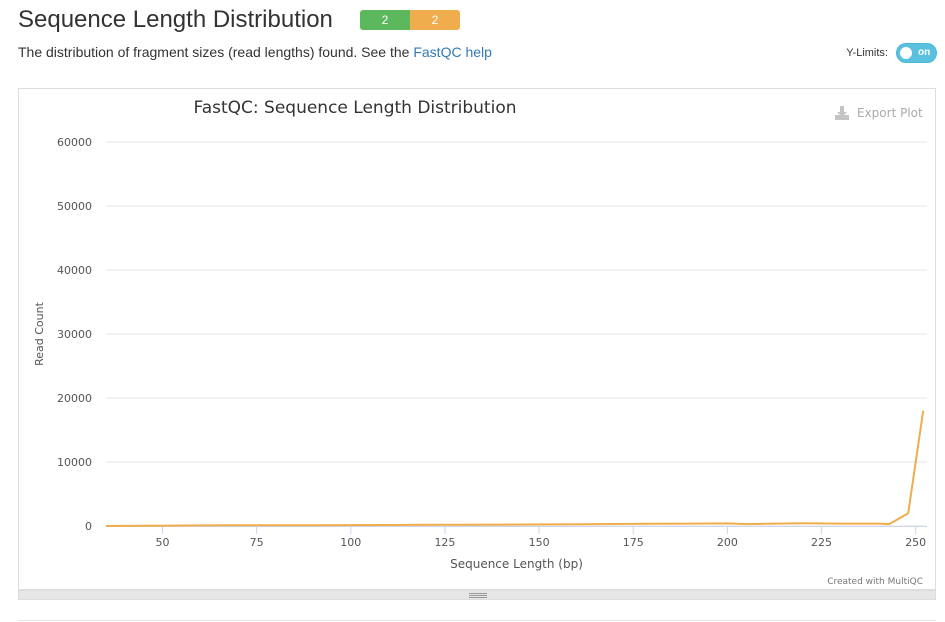  I want to click on x-tick-label: 225, so click(821, 542).